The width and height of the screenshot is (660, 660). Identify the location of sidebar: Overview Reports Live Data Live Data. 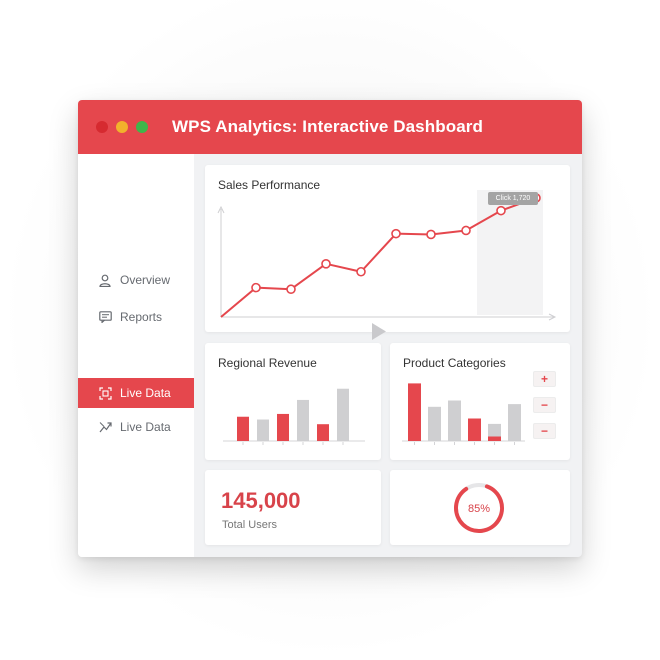
(136, 355).